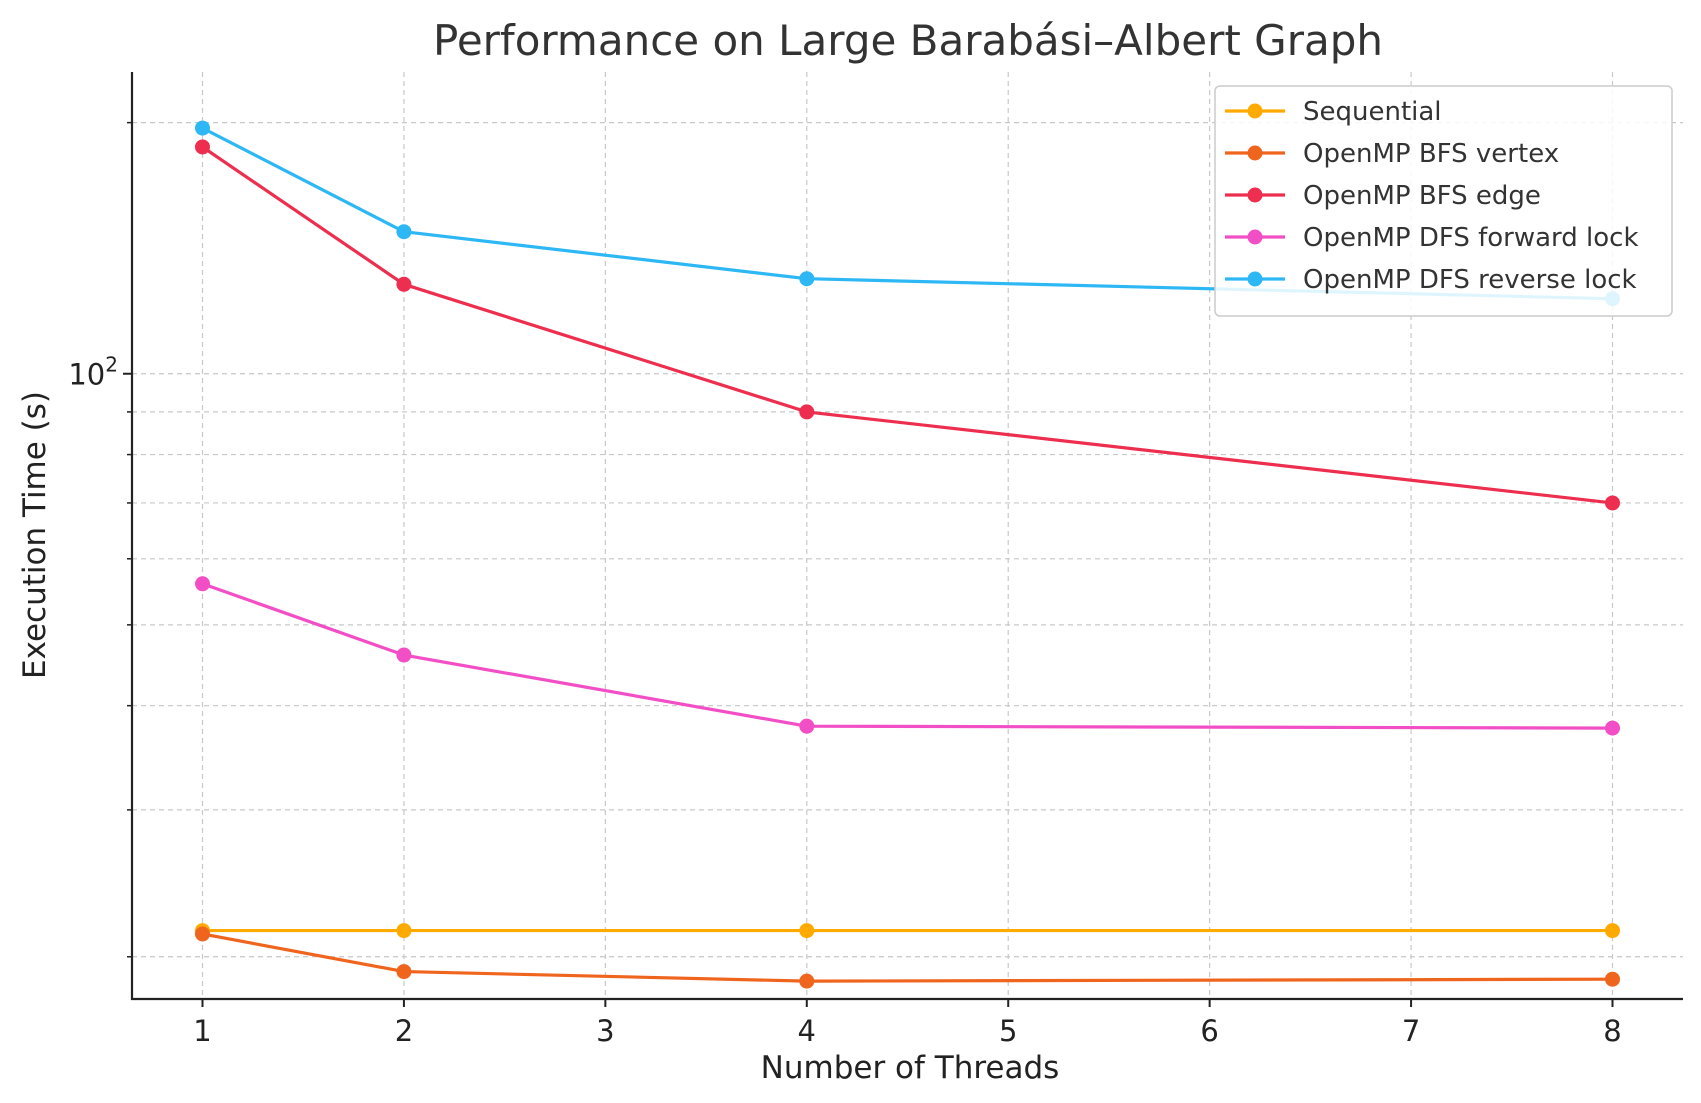 This screenshot has height=1103, width=1701. I want to click on legend-item: OpenMP BFS edge, so click(1383, 196).